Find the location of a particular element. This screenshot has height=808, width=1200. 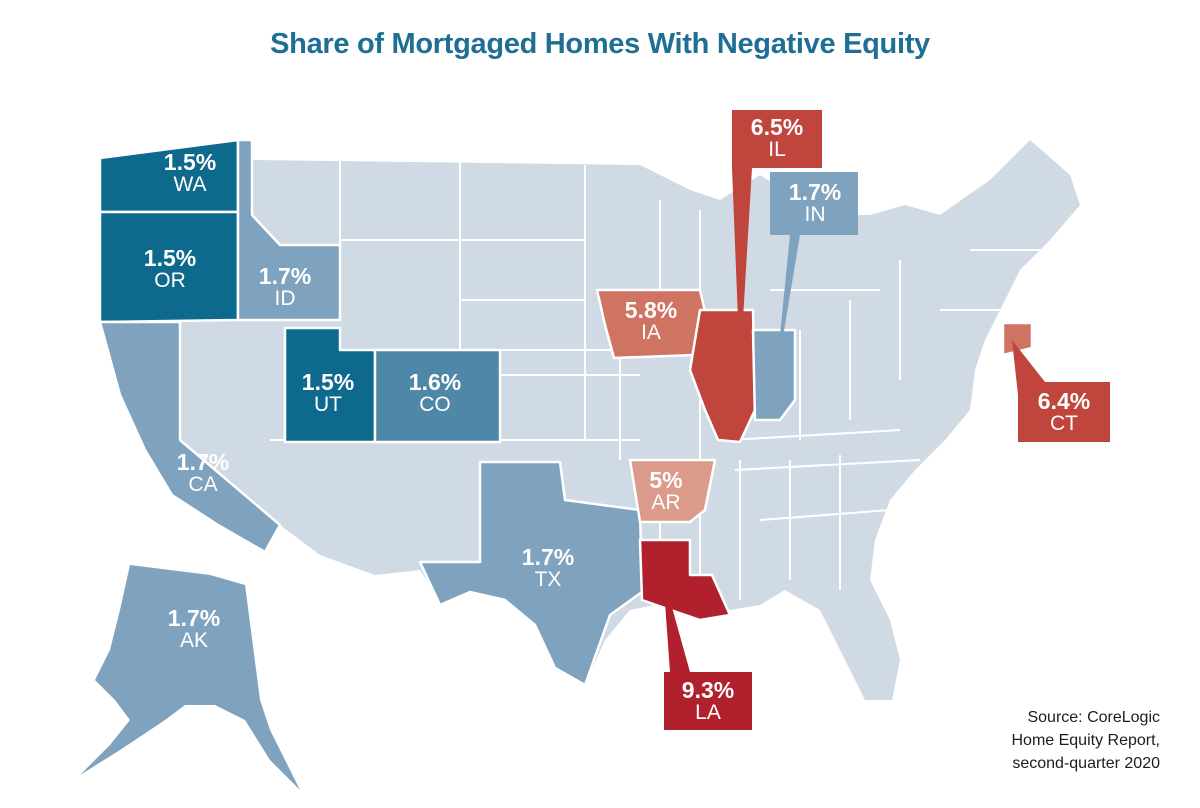

alaska-shape is located at coordinates (190, 677).